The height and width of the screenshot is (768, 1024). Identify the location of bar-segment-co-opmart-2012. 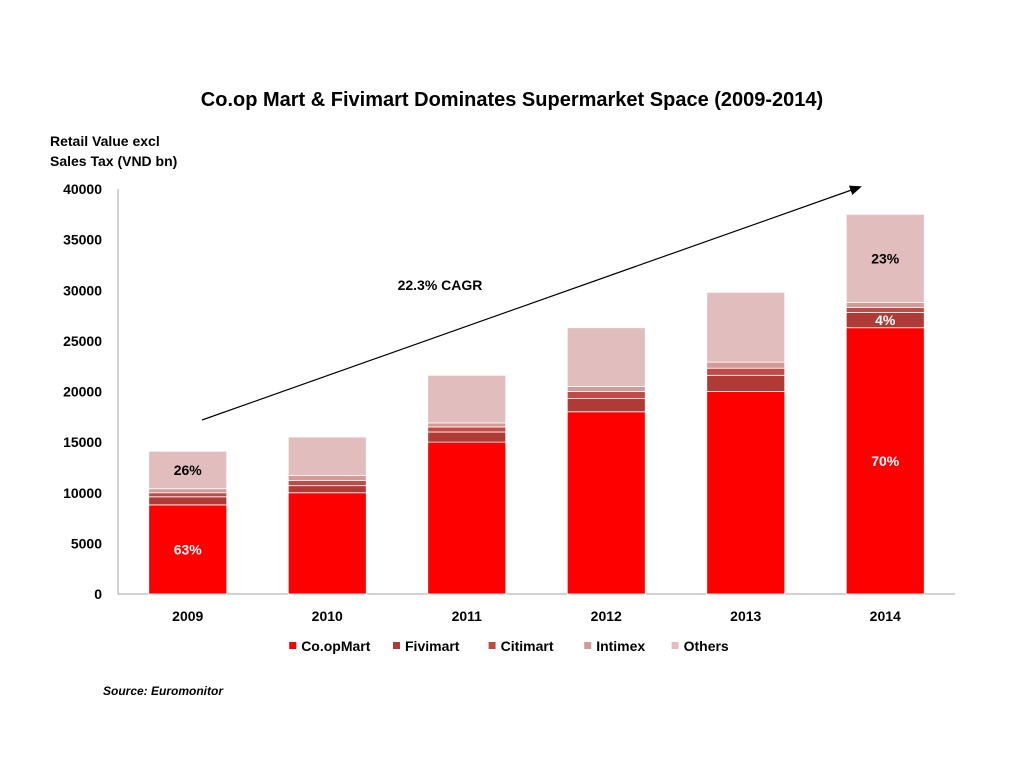
(606, 503).